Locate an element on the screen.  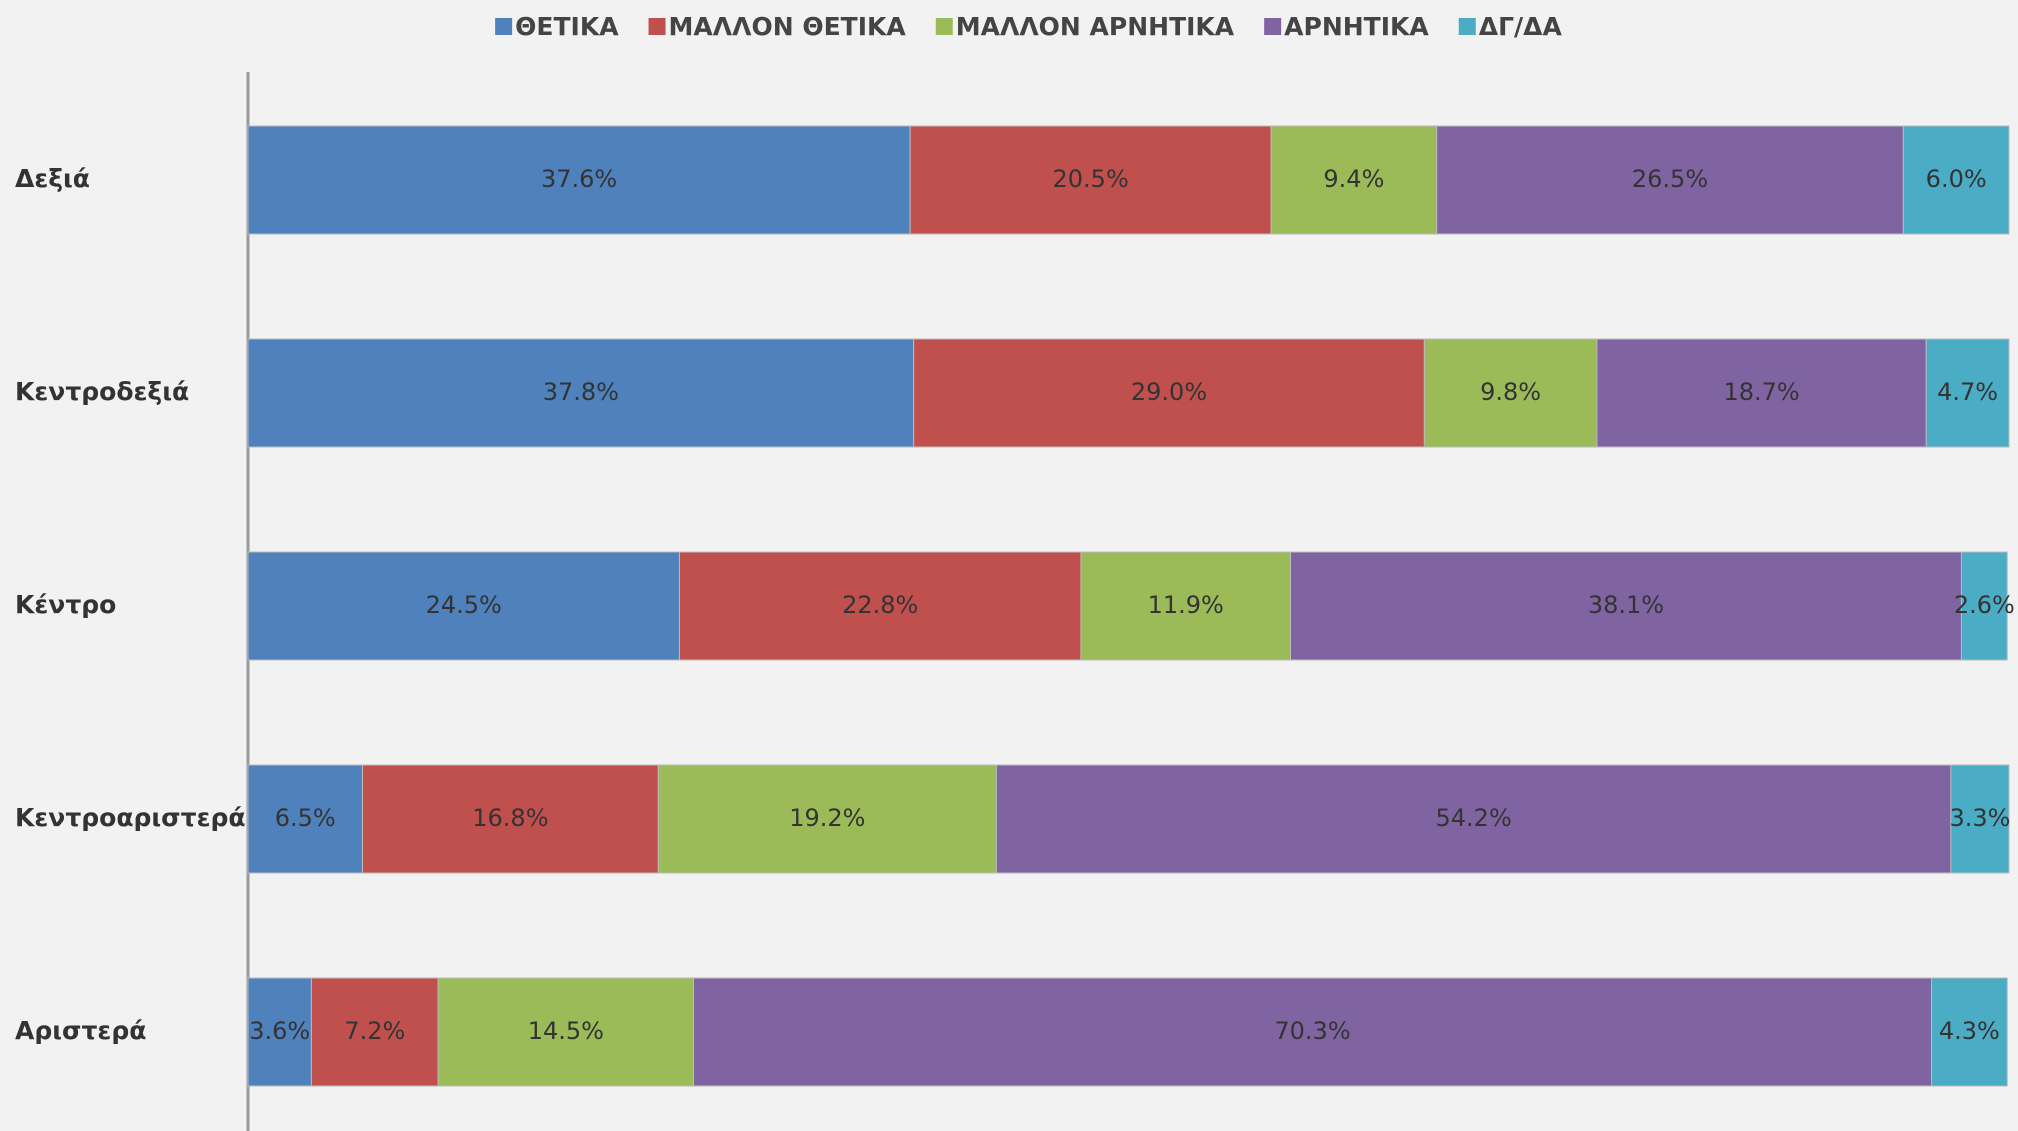
legend-label: ΘΕΤΙΚΑ is located at coordinates (567, 26).